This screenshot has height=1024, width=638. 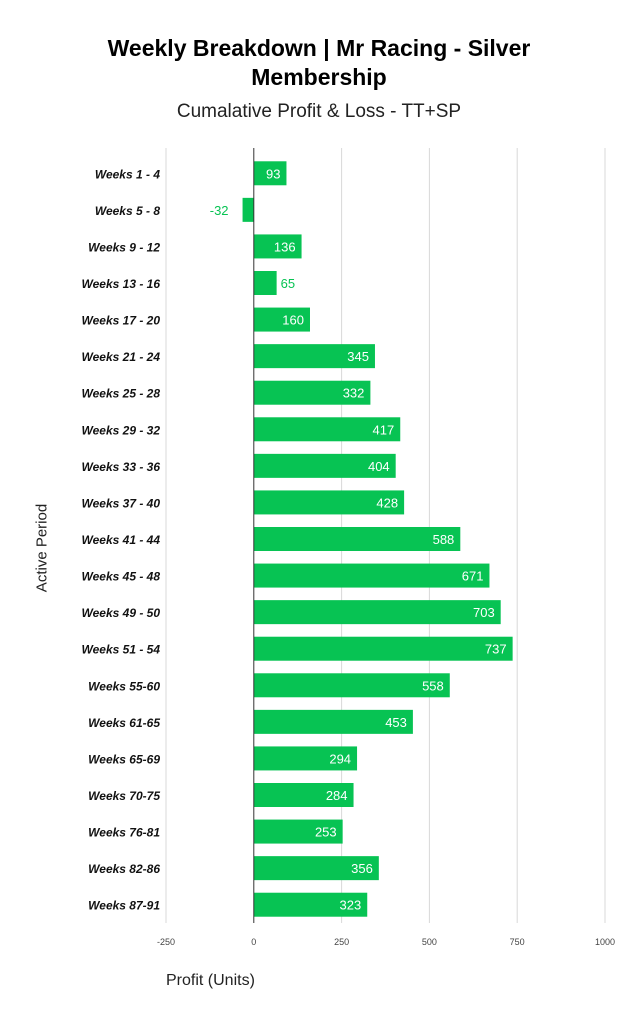 What do you see at coordinates (288, 283) in the screenshot?
I see `data-label: 65` at bounding box center [288, 283].